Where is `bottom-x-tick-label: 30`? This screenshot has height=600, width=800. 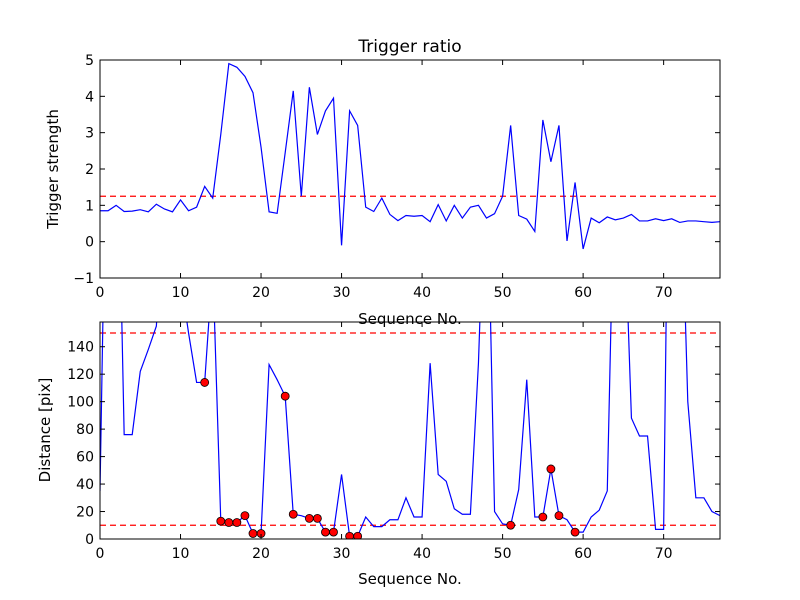 bottom-x-tick-label: 30 is located at coordinates (342, 554).